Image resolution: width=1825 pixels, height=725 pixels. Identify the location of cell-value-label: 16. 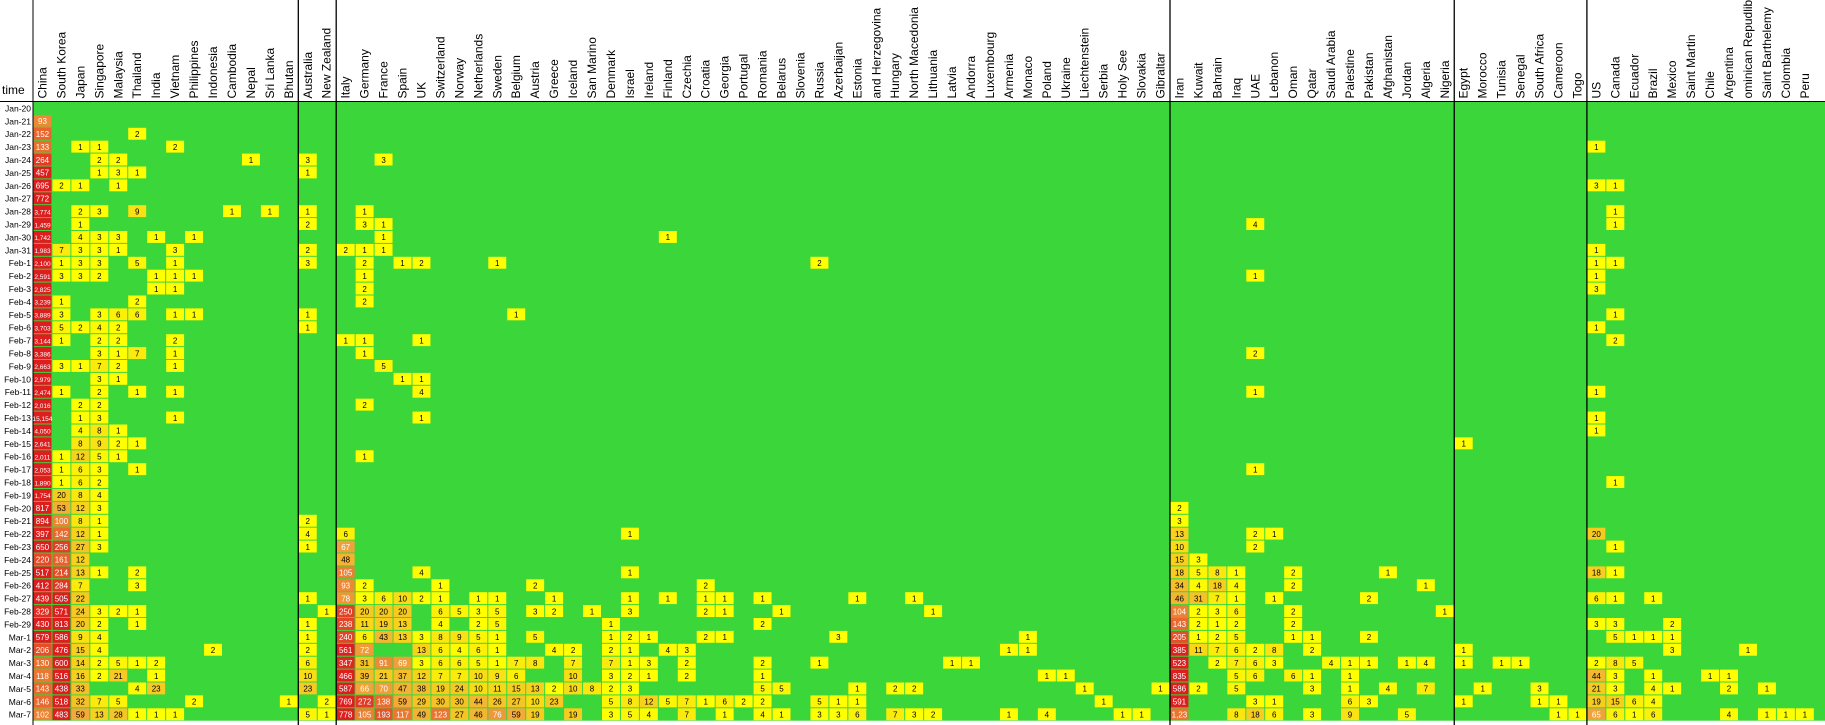
(80, 676).